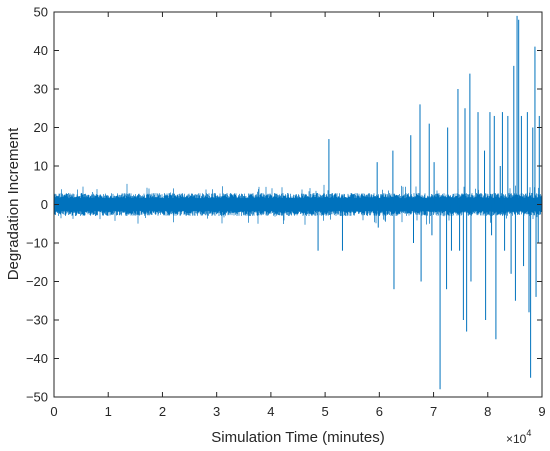  What do you see at coordinates (108, 411) in the screenshot?
I see `x-tick-label: 1` at bounding box center [108, 411].